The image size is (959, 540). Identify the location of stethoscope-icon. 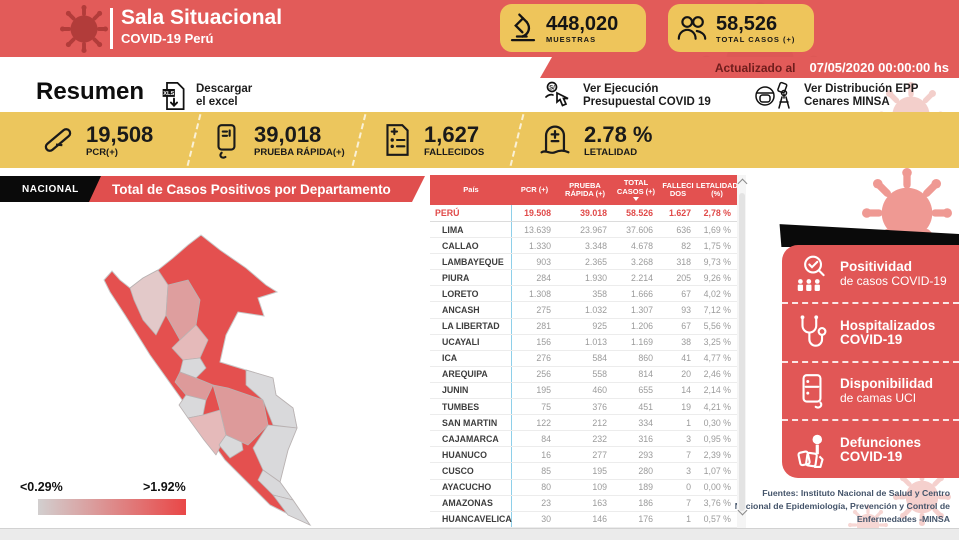
(813, 331).